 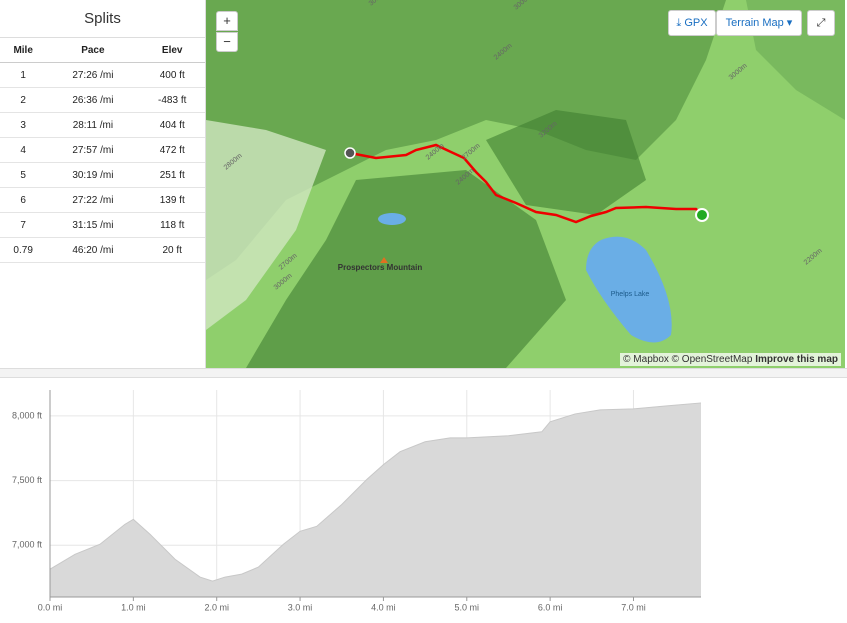 What do you see at coordinates (93, 175) in the screenshot?
I see `split-cell: 30:19 /mi` at bounding box center [93, 175].